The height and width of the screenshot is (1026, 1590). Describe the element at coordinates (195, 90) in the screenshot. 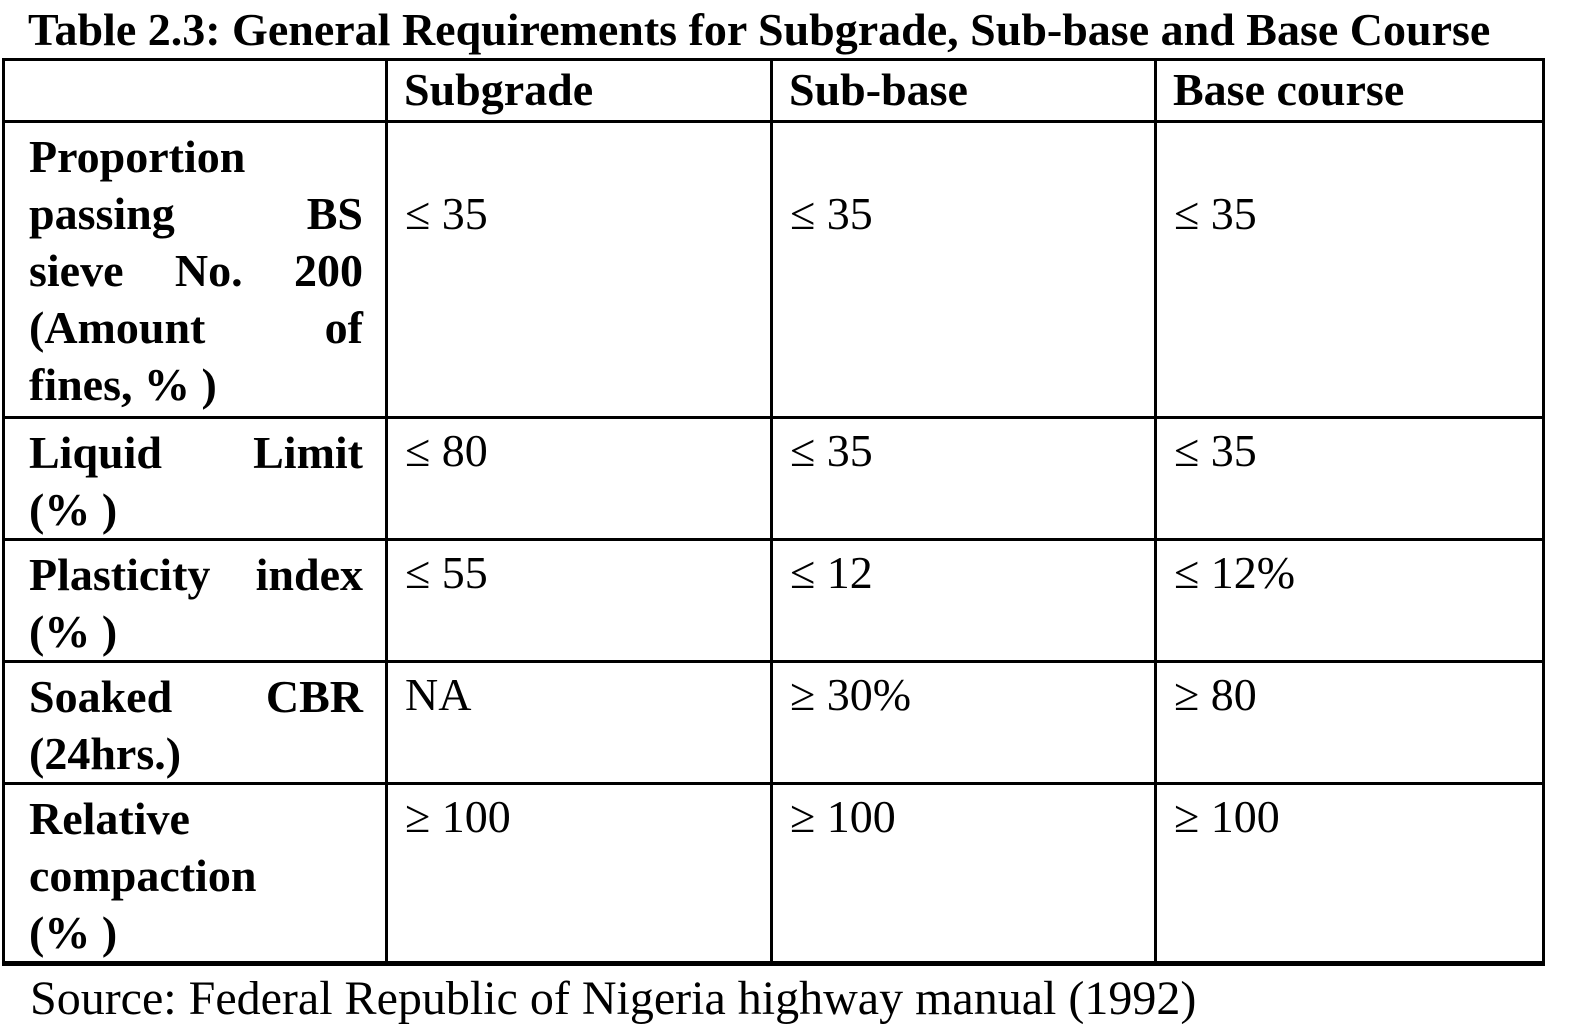

I see `header-cell-blank` at that location.